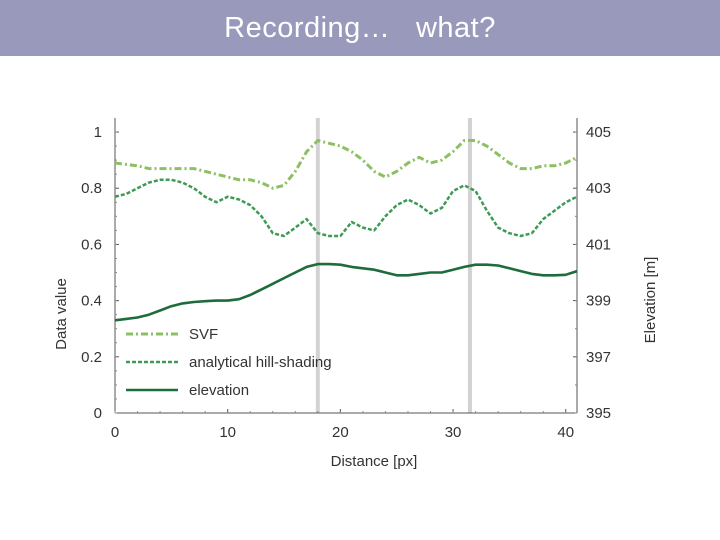 This screenshot has width=720, height=540. I want to click on right-tick-label: 405, so click(598, 132).